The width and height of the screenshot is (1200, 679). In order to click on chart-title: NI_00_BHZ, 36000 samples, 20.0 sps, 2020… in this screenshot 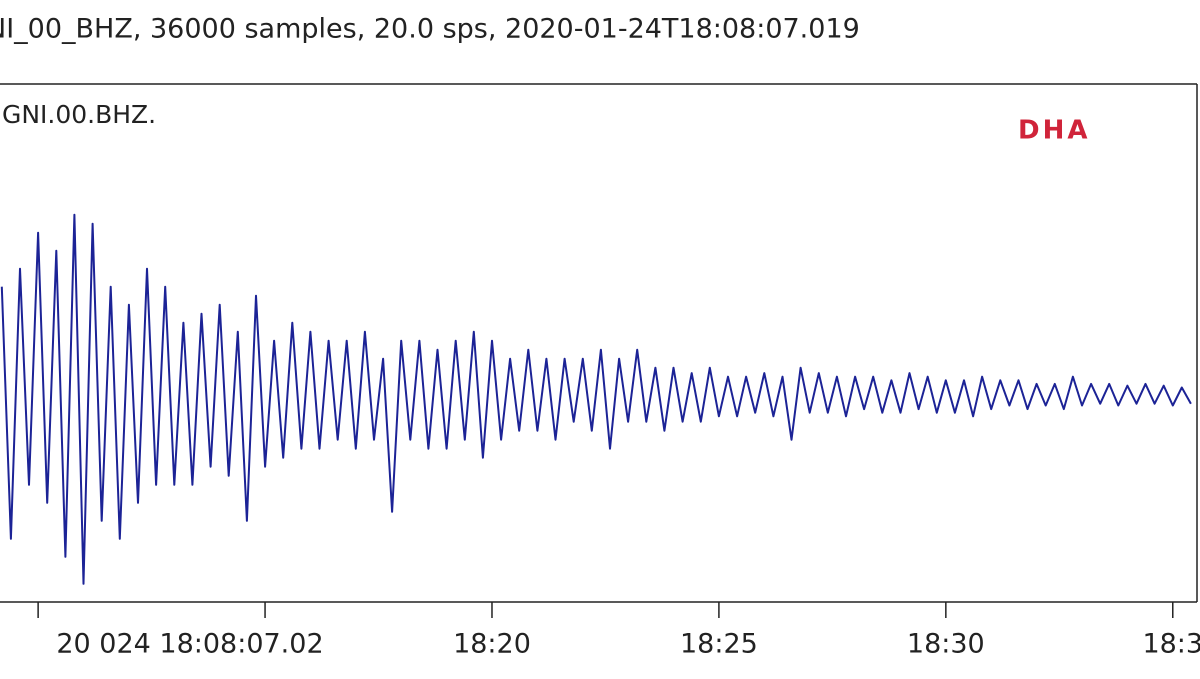, I will do `click(430, 29)`.